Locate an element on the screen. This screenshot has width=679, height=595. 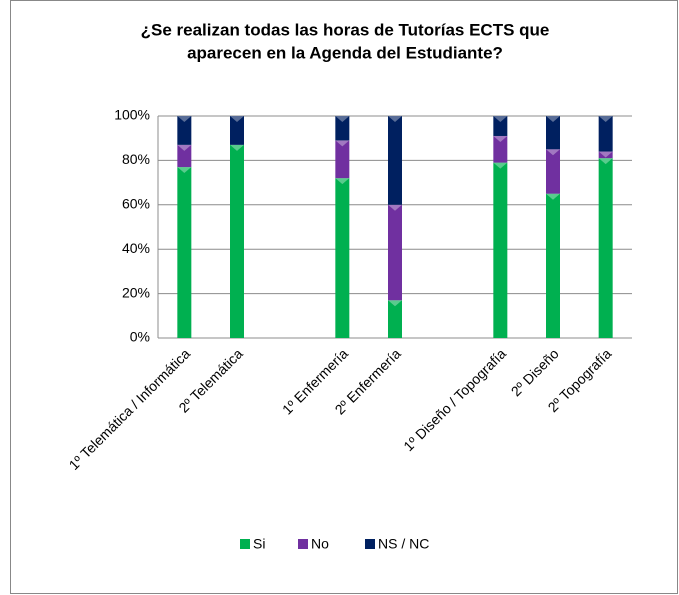
y-tick-label: 40% is located at coordinates (136, 248).